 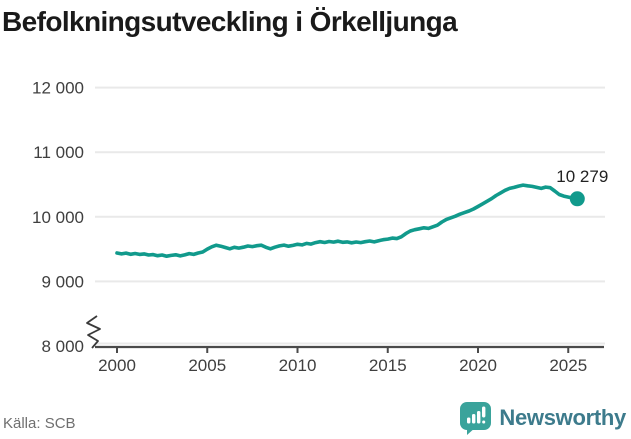 I want to click on y-tick-label: 11 000, so click(x=58, y=152).